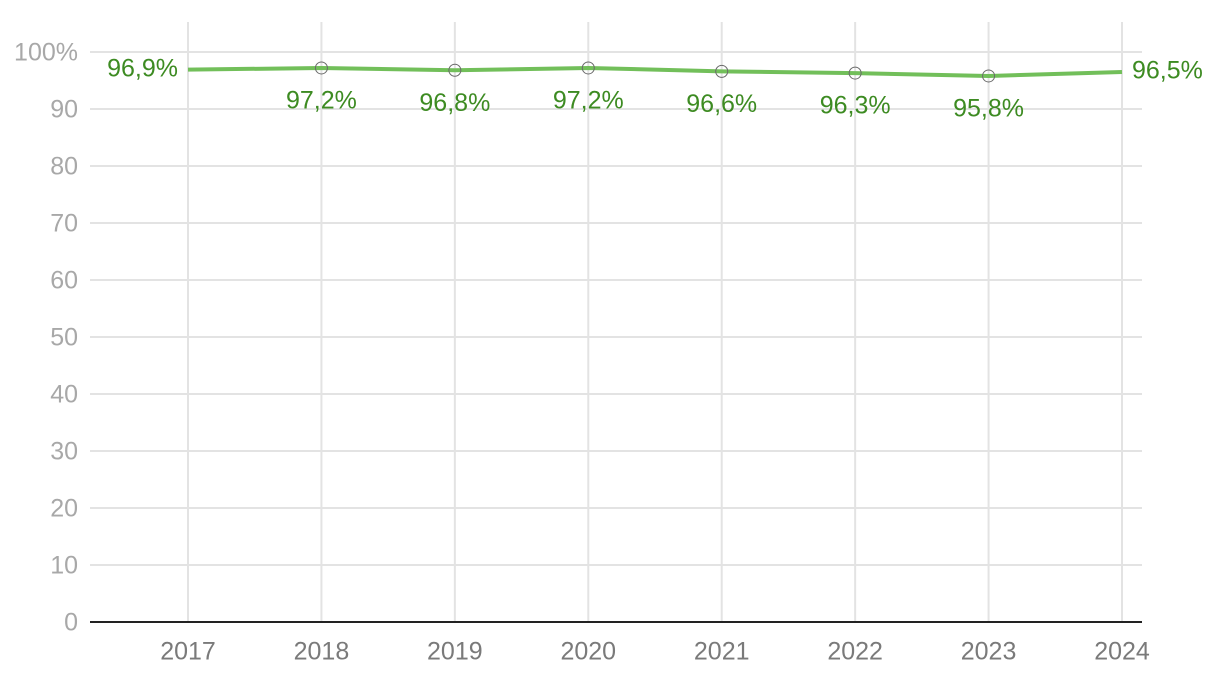 This screenshot has height=686, width=1220. I want to click on y-tick-label: 50, so click(64, 338).